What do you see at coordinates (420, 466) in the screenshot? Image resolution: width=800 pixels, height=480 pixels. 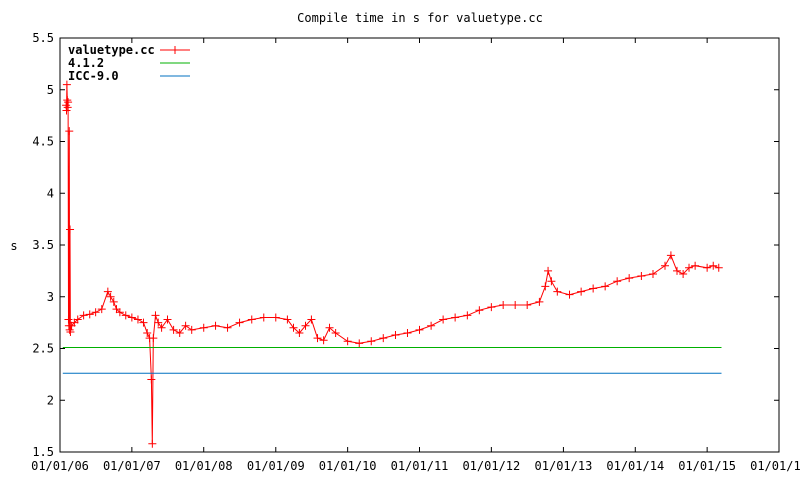 I see `x-tick-label: 01/01/11` at bounding box center [420, 466].